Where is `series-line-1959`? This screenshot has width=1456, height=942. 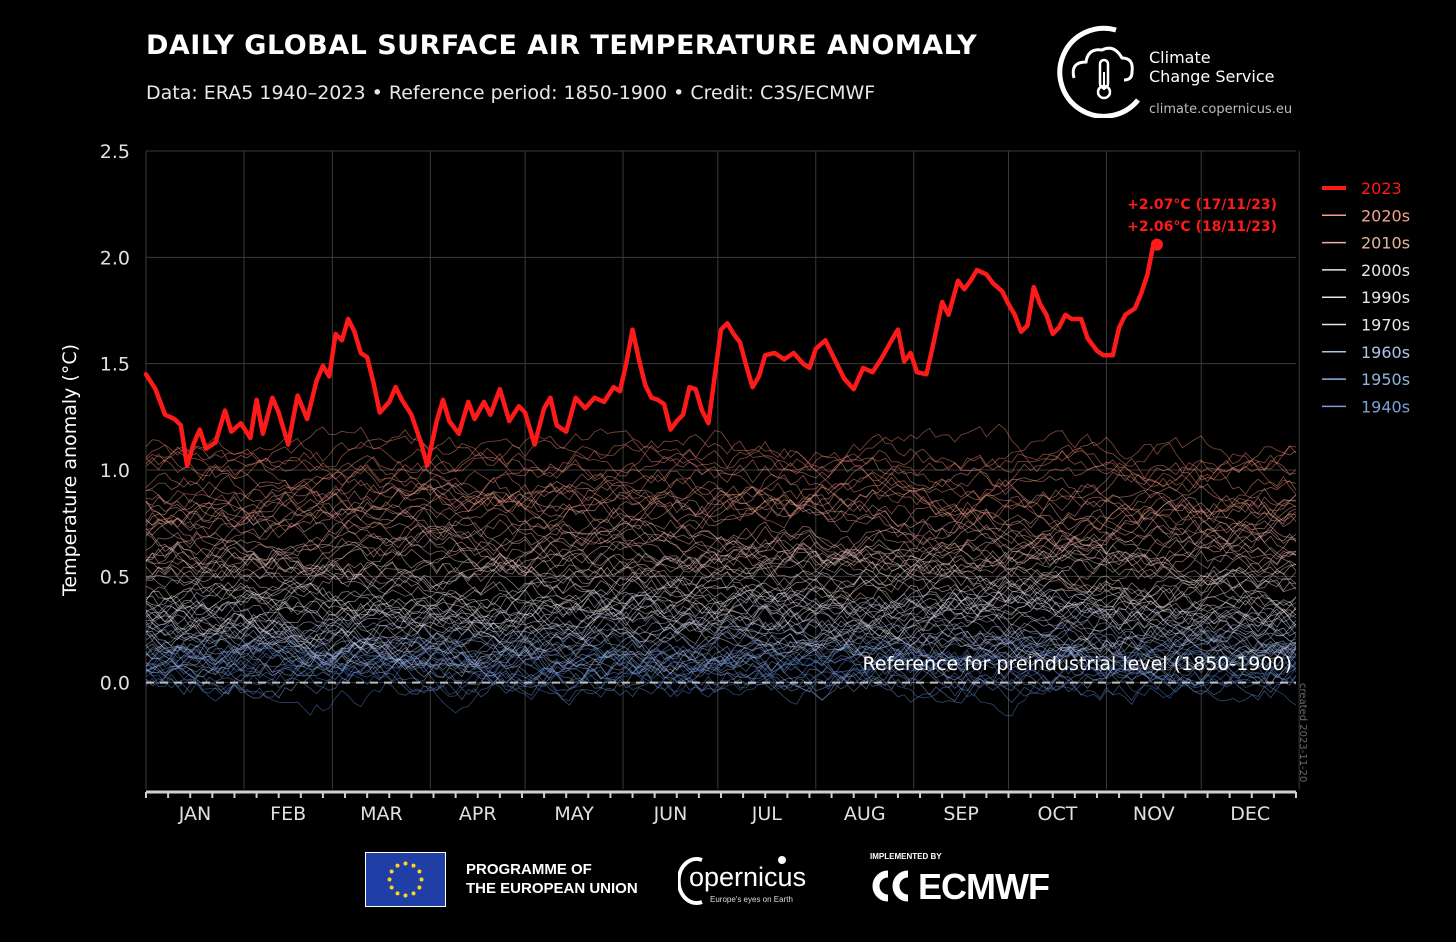 series-line-1959 is located at coordinates (721, 646).